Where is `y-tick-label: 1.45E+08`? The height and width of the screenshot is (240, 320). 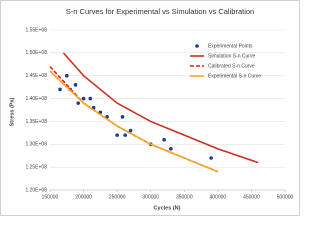
y-tick-label: 1.45E+08 is located at coordinates (36, 76).